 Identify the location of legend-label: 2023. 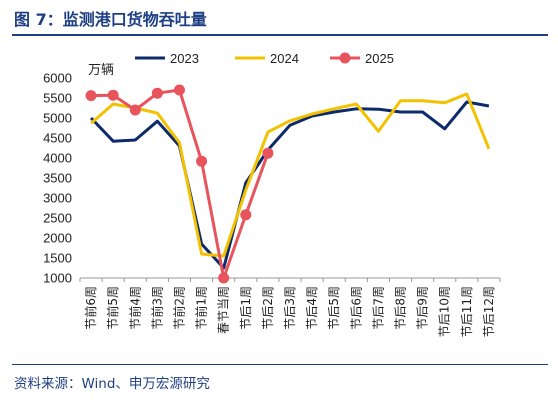
(184, 58).